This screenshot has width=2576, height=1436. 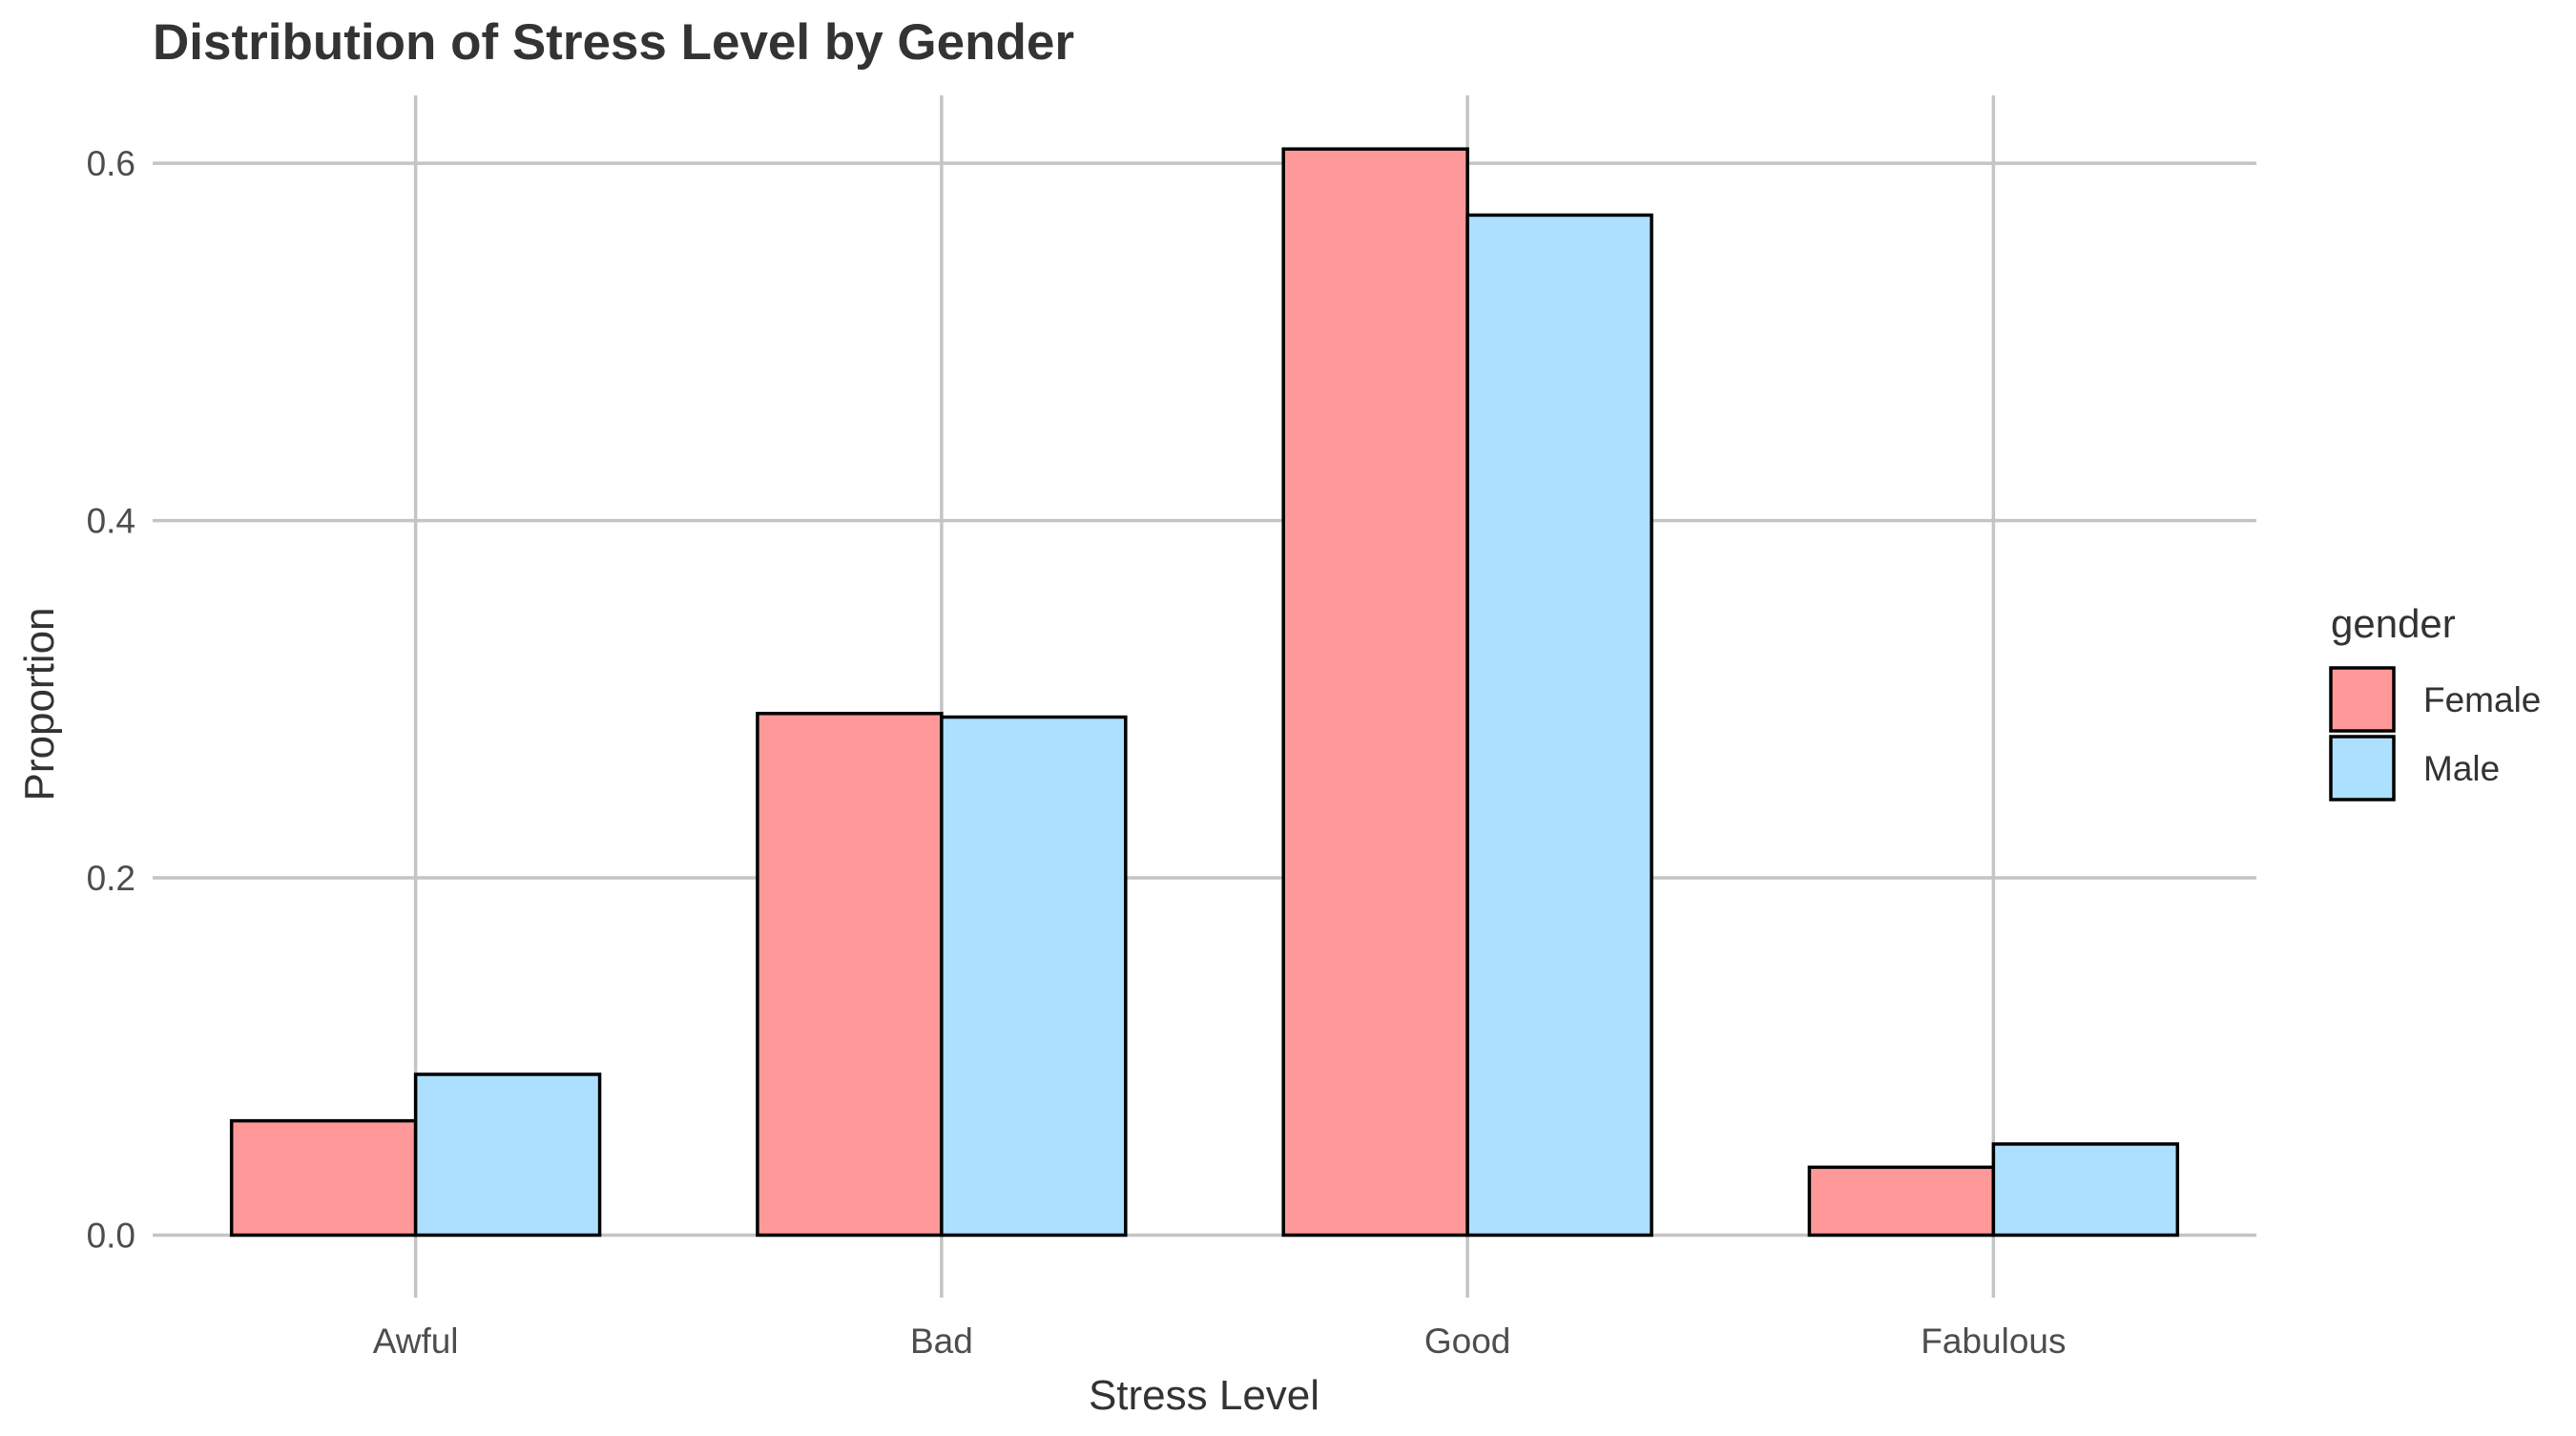 I want to click on x-tick-label: Good, so click(x=1467, y=1341).